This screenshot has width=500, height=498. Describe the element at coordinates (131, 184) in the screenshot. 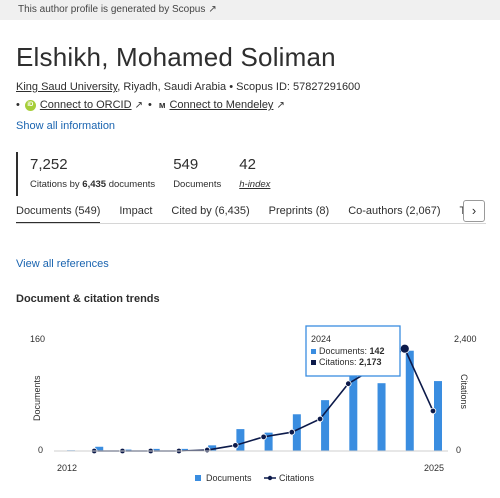

I see `citations-label-post: documents` at that location.